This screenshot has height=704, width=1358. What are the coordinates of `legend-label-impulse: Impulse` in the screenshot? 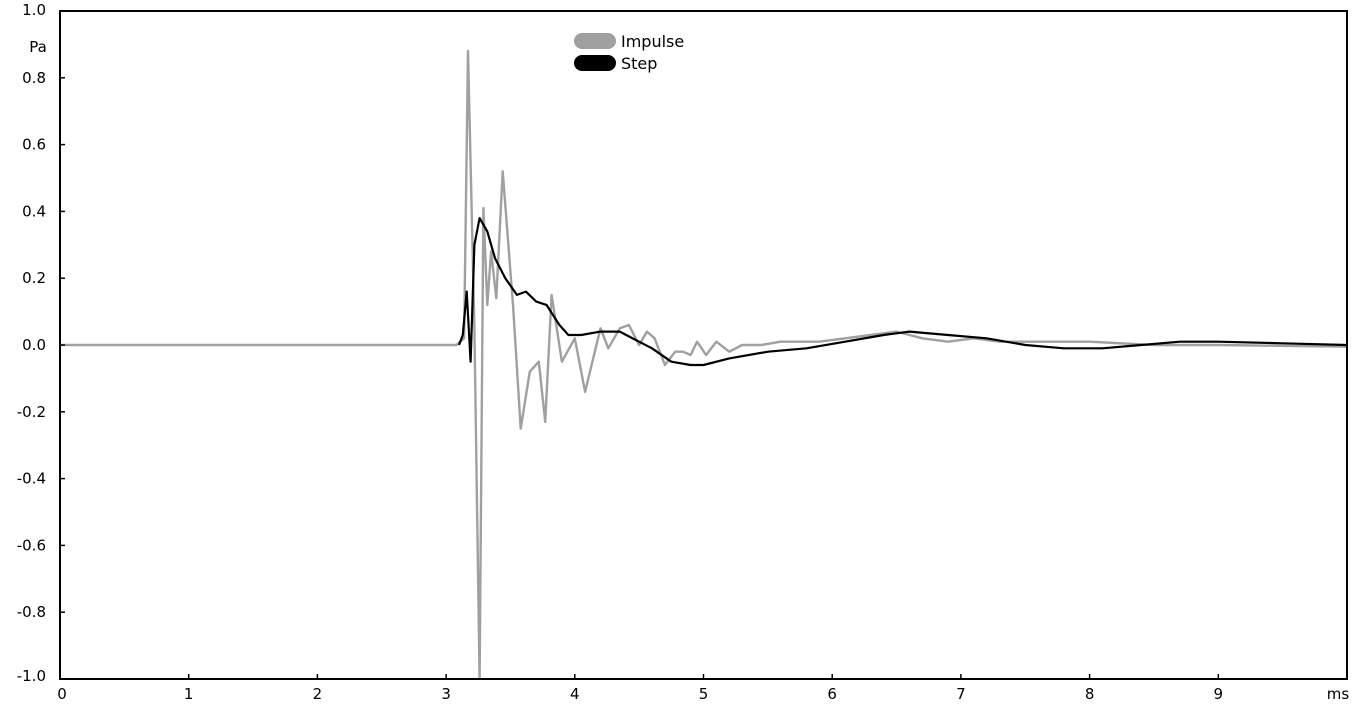 It's located at (652, 41).